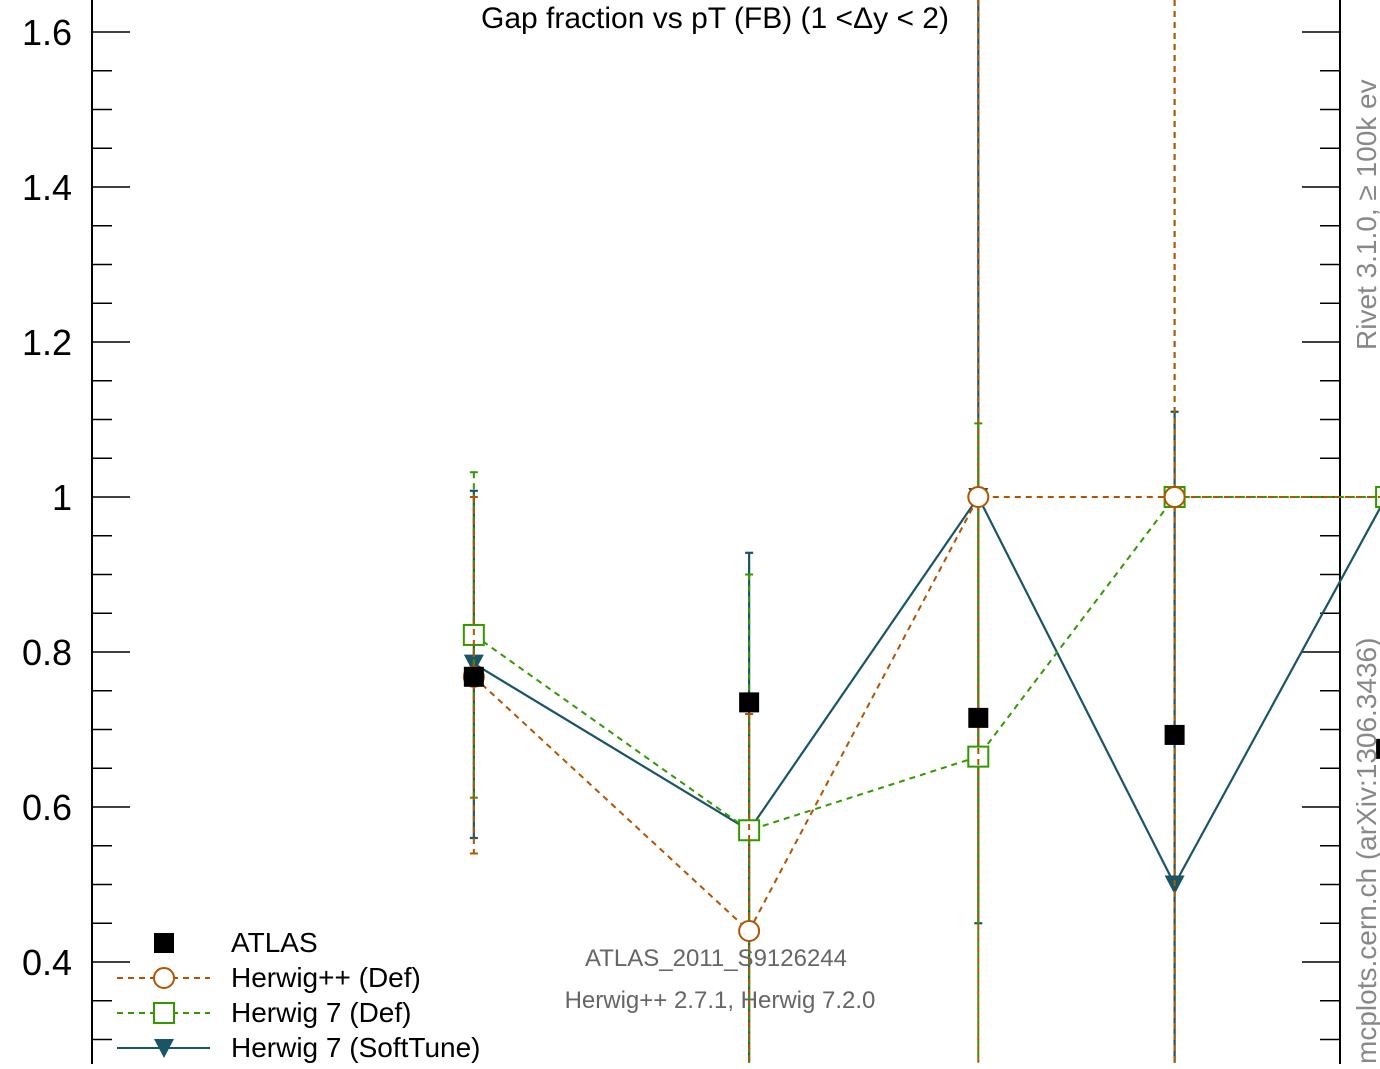 The height and width of the screenshot is (1069, 1380). Describe the element at coordinates (1365, 214) in the screenshot. I see `rivet-version-label: Rivet 3.1.0, ≥ 100k ev` at that location.